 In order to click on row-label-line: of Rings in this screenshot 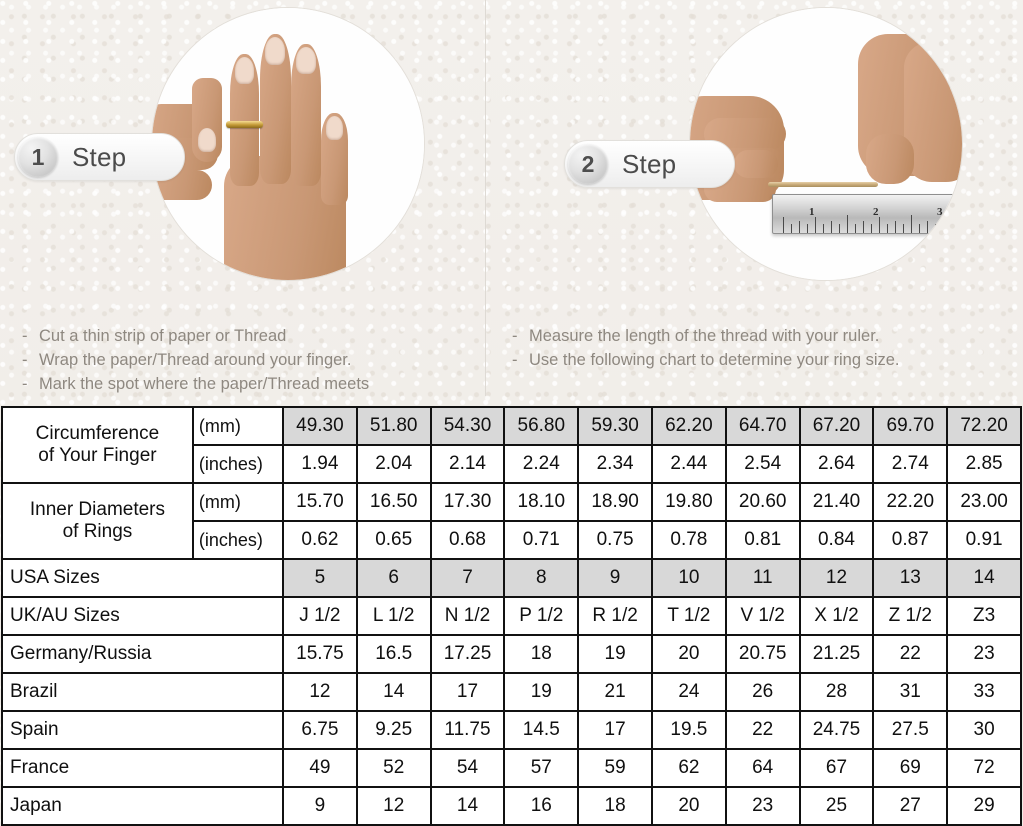, I will do `click(97, 531)`.